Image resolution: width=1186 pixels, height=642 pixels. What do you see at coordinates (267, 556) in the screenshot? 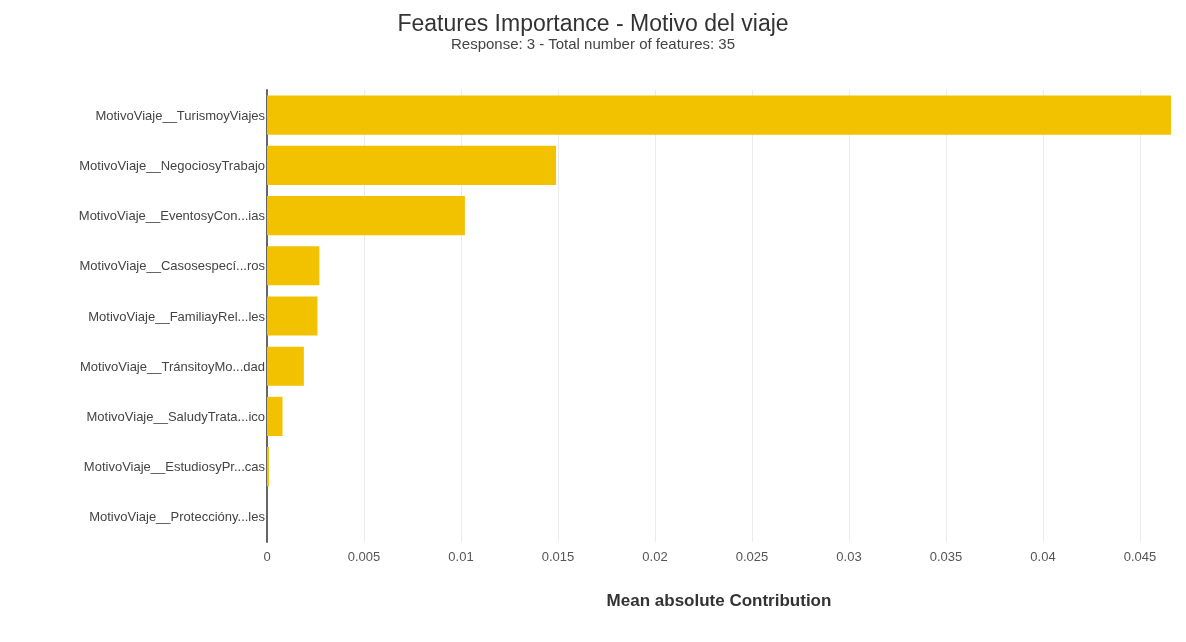
I see `x-tick-label: 0` at bounding box center [267, 556].